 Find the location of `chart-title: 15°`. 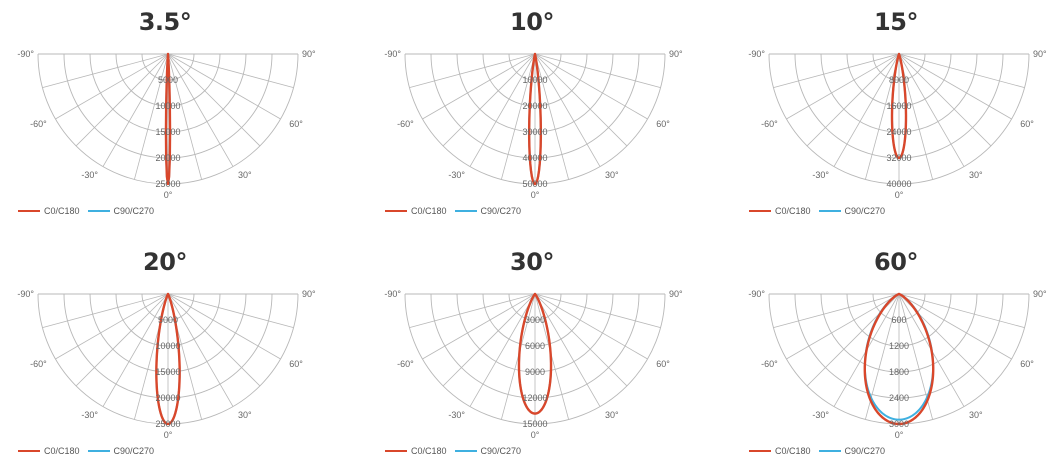

chart-title: 15° is located at coordinates (896, 22).